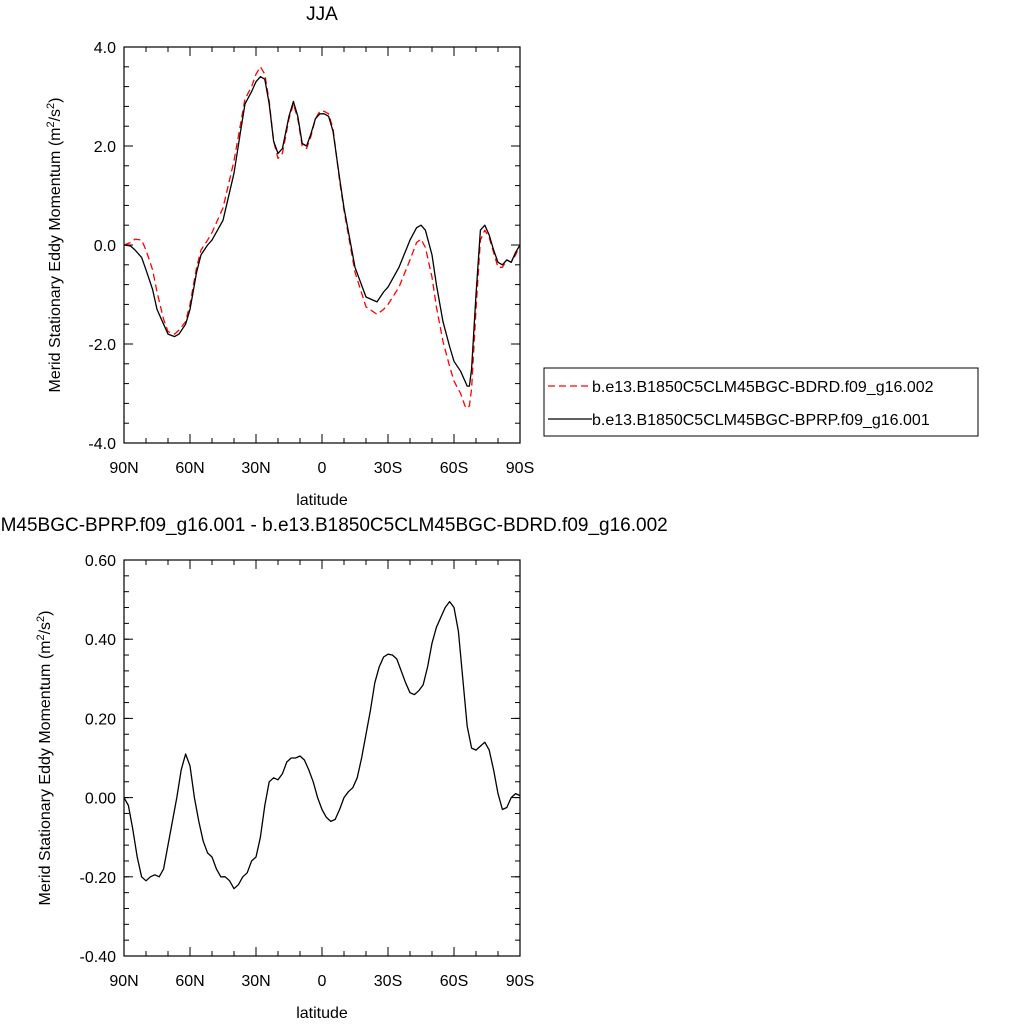  What do you see at coordinates (322, 231) in the screenshot?
I see `panel1-series-2-line` at bounding box center [322, 231].